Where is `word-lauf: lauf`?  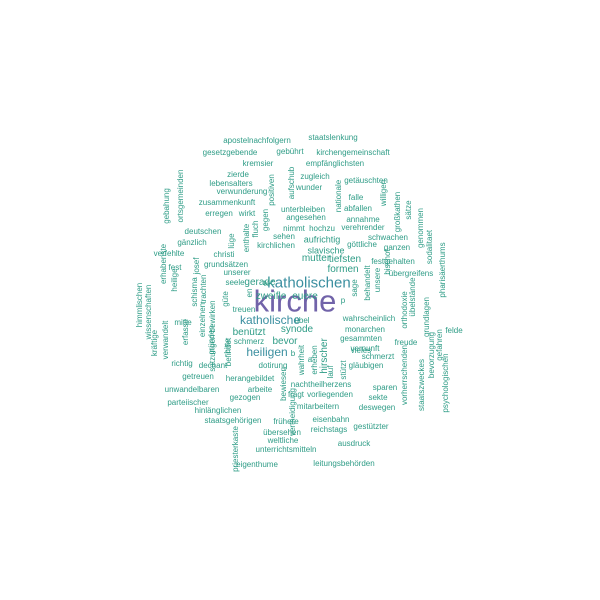 word-lauf: lauf is located at coordinates (330, 372).